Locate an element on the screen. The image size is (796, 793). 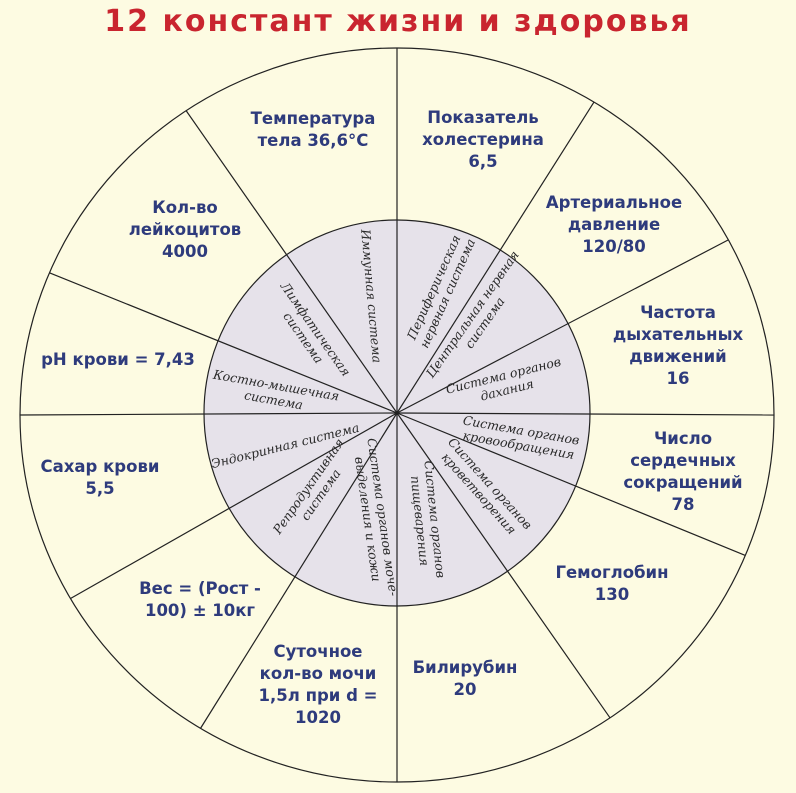
constant-label: Кол-во лейкоцитов 4000 is located at coordinates (185, 229).